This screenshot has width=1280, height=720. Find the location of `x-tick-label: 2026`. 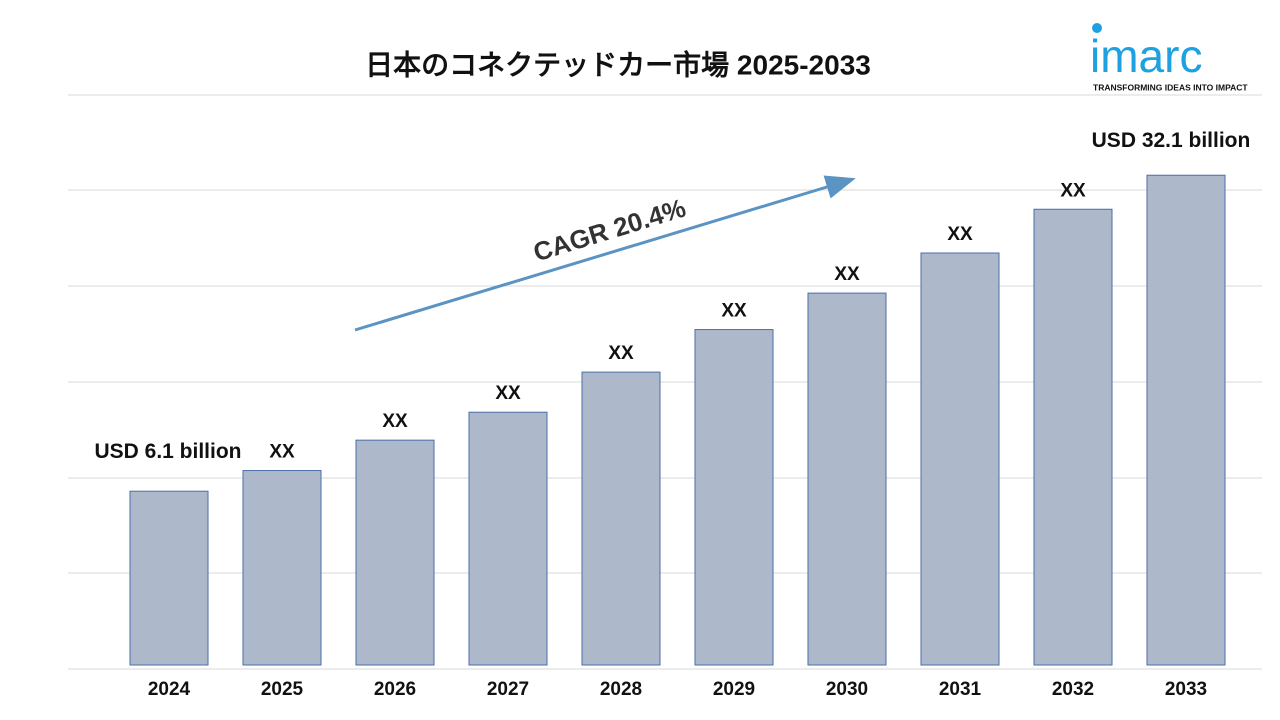

x-tick-label: 2026 is located at coordinates (395, 689).